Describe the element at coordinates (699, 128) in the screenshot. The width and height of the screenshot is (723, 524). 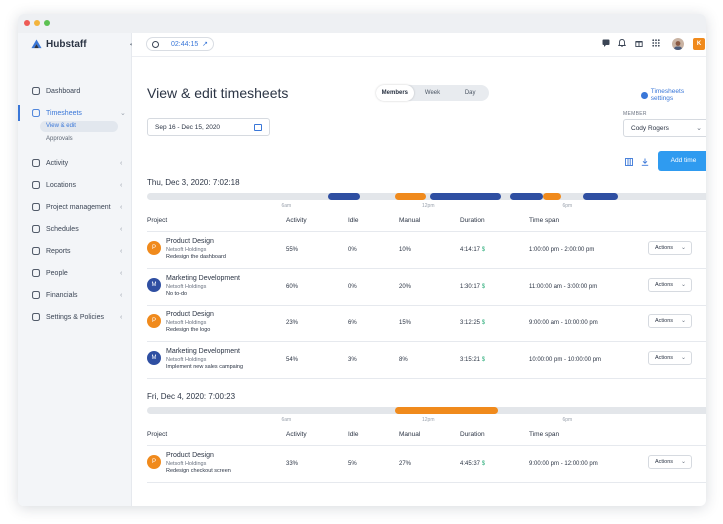
I see `chevron-down-icon: ⌄` at that location.